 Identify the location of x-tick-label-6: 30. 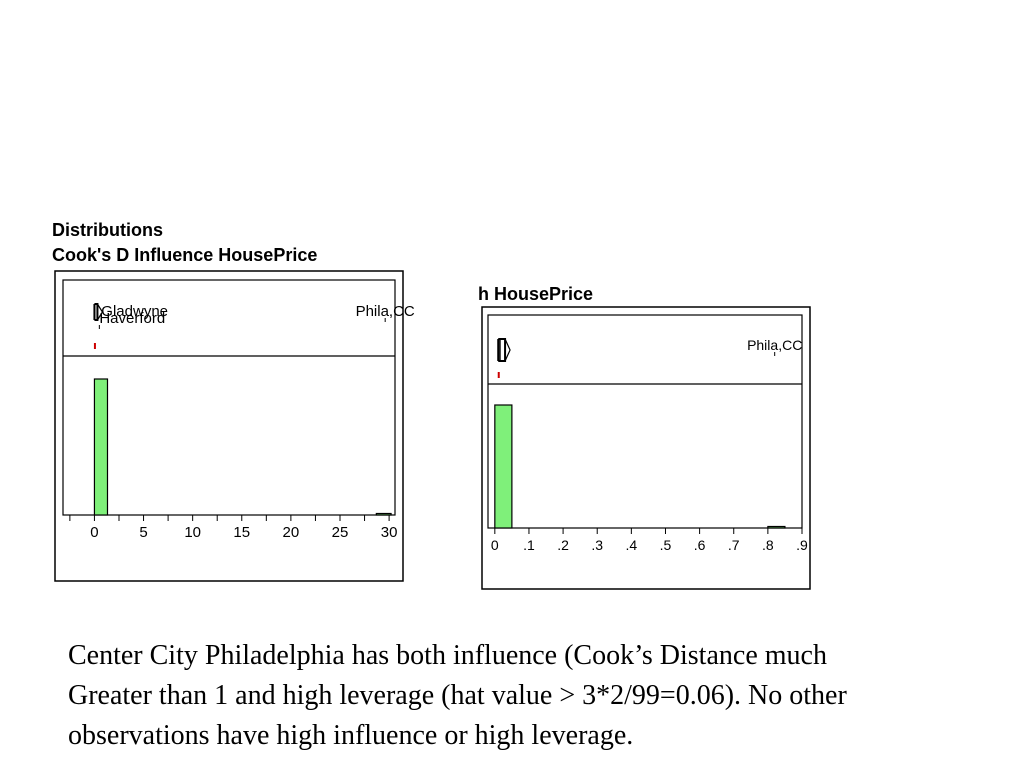
(389, 532).